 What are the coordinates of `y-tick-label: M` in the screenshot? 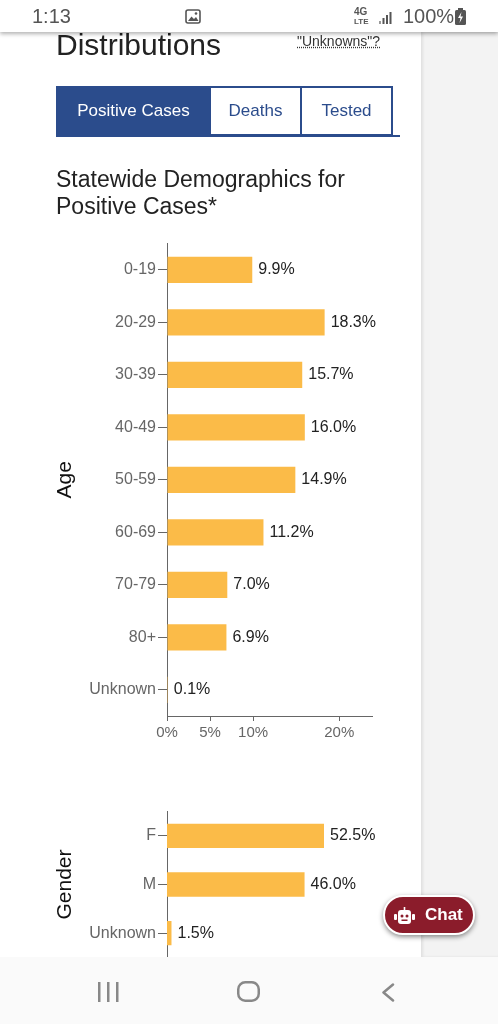 It's located at (149, 883).